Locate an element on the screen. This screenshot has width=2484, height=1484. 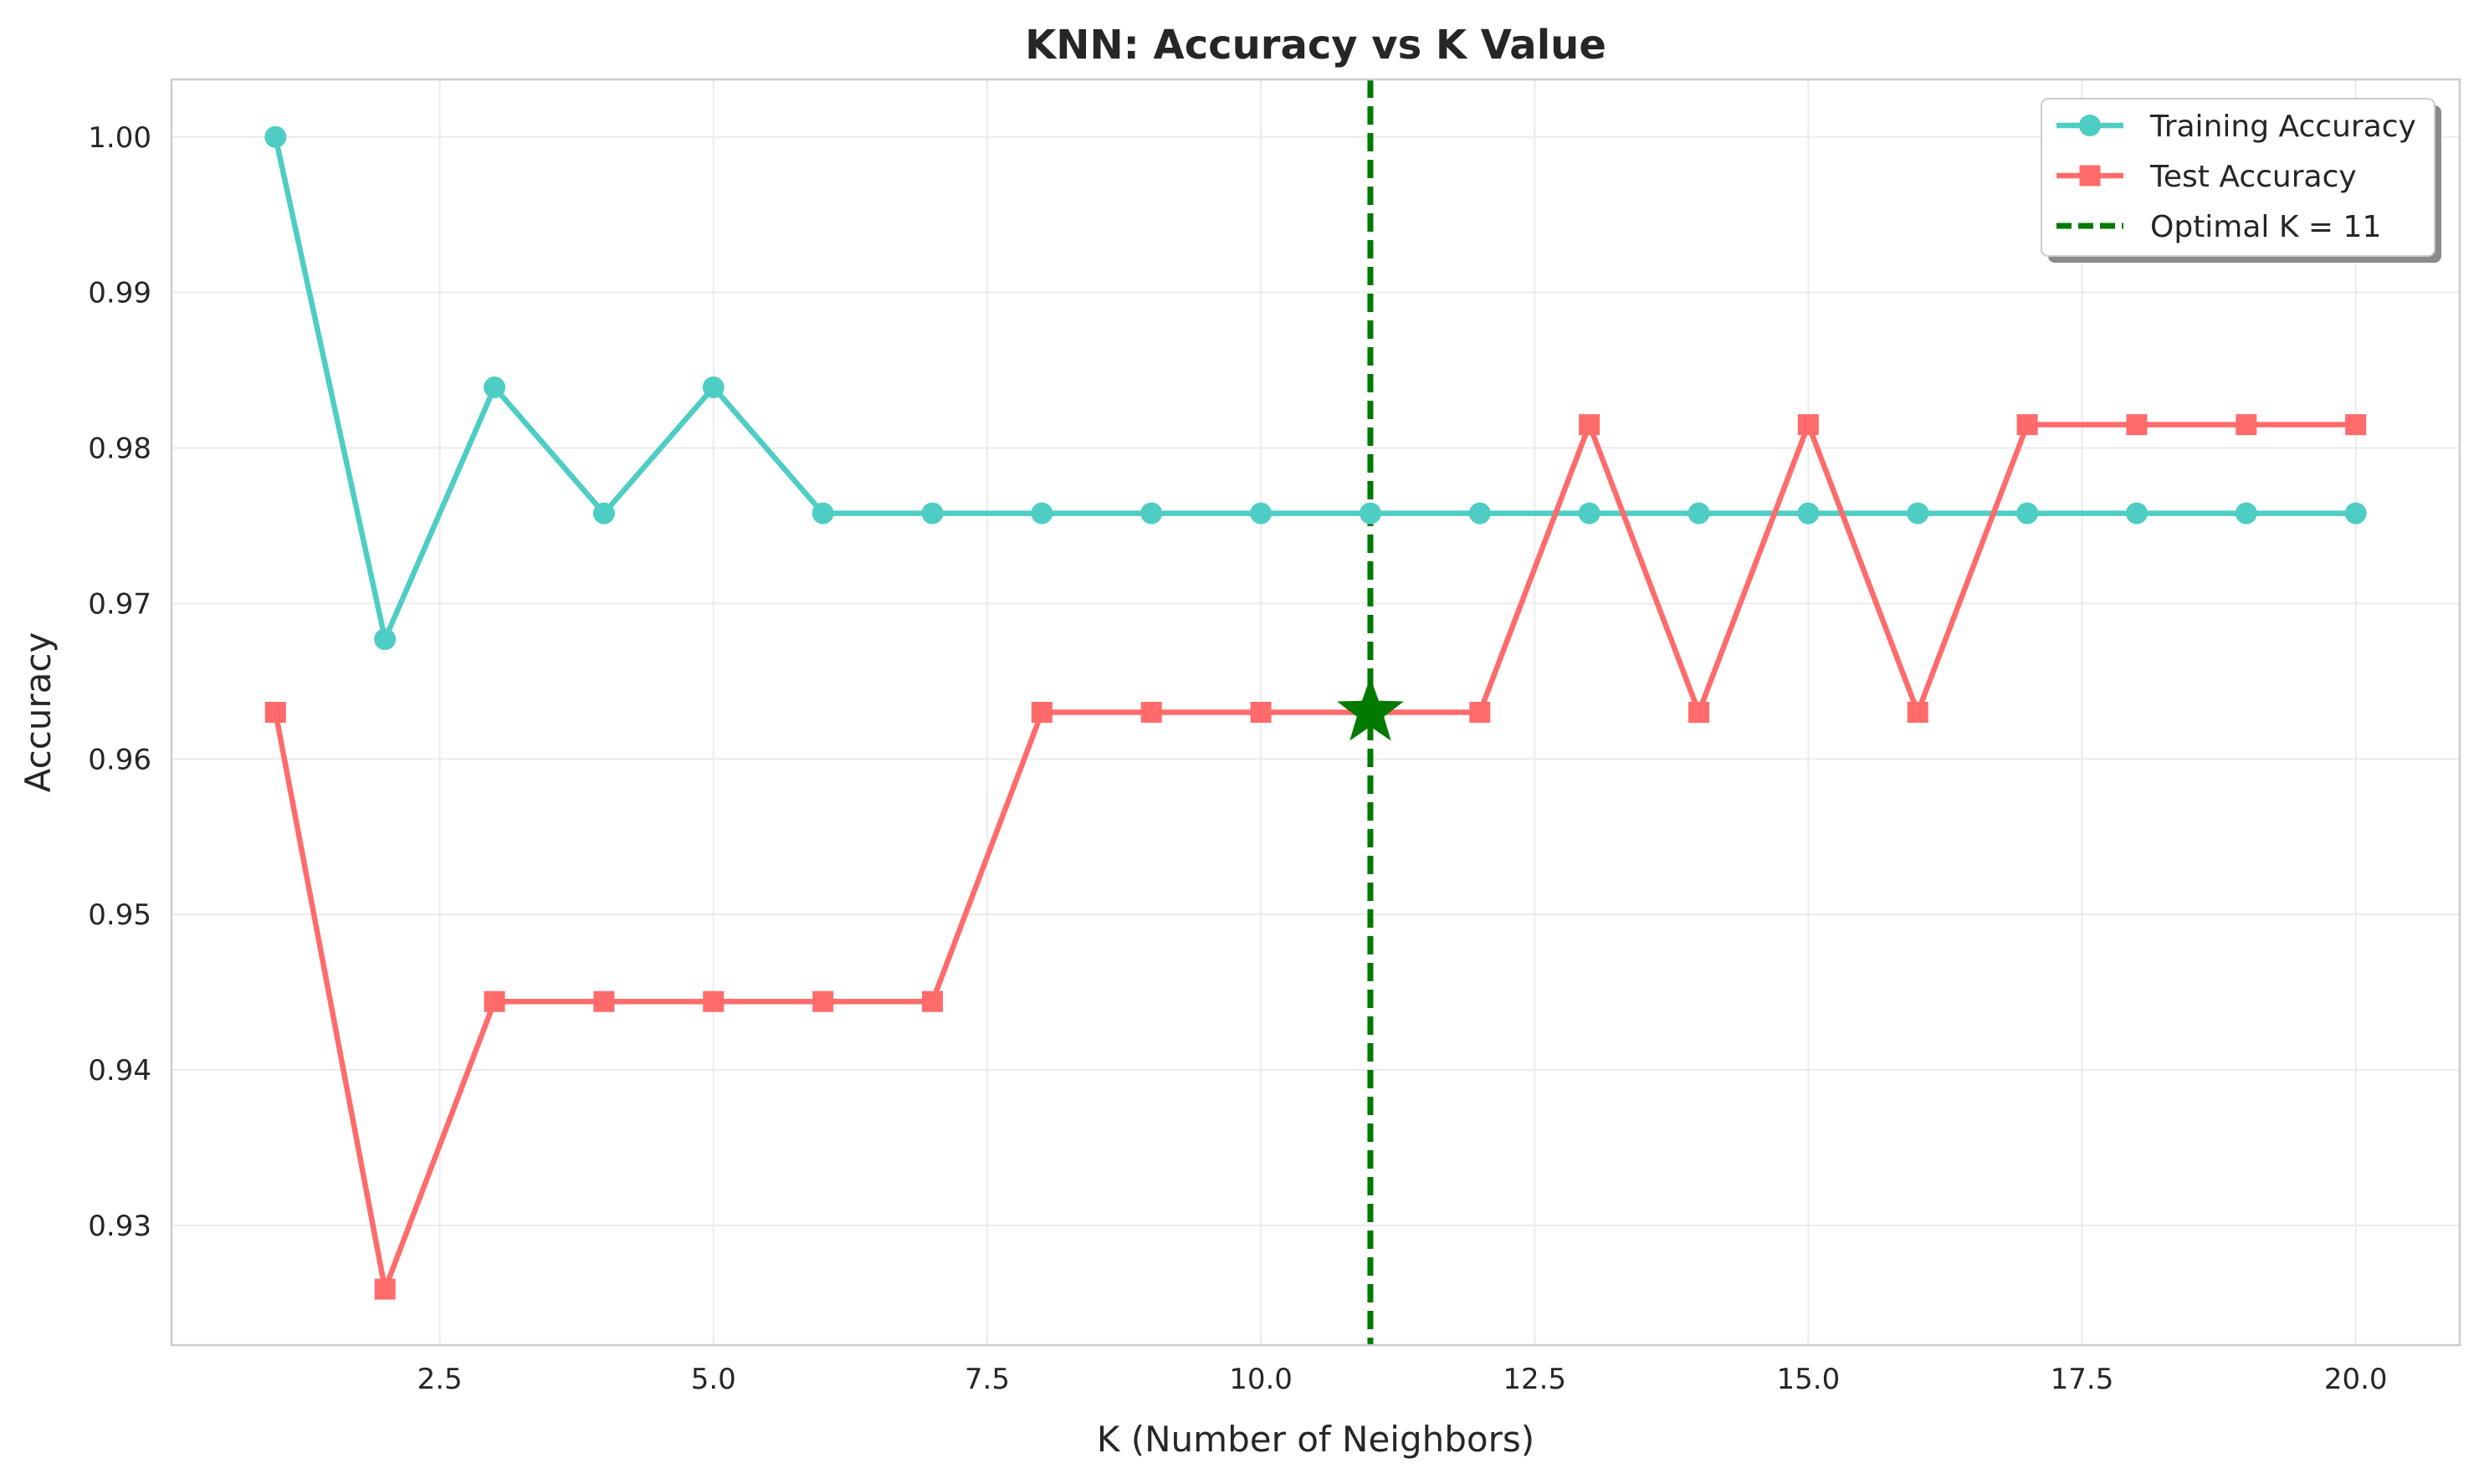
y-tick-label: 0.98 is located at coordinates (120, 449).